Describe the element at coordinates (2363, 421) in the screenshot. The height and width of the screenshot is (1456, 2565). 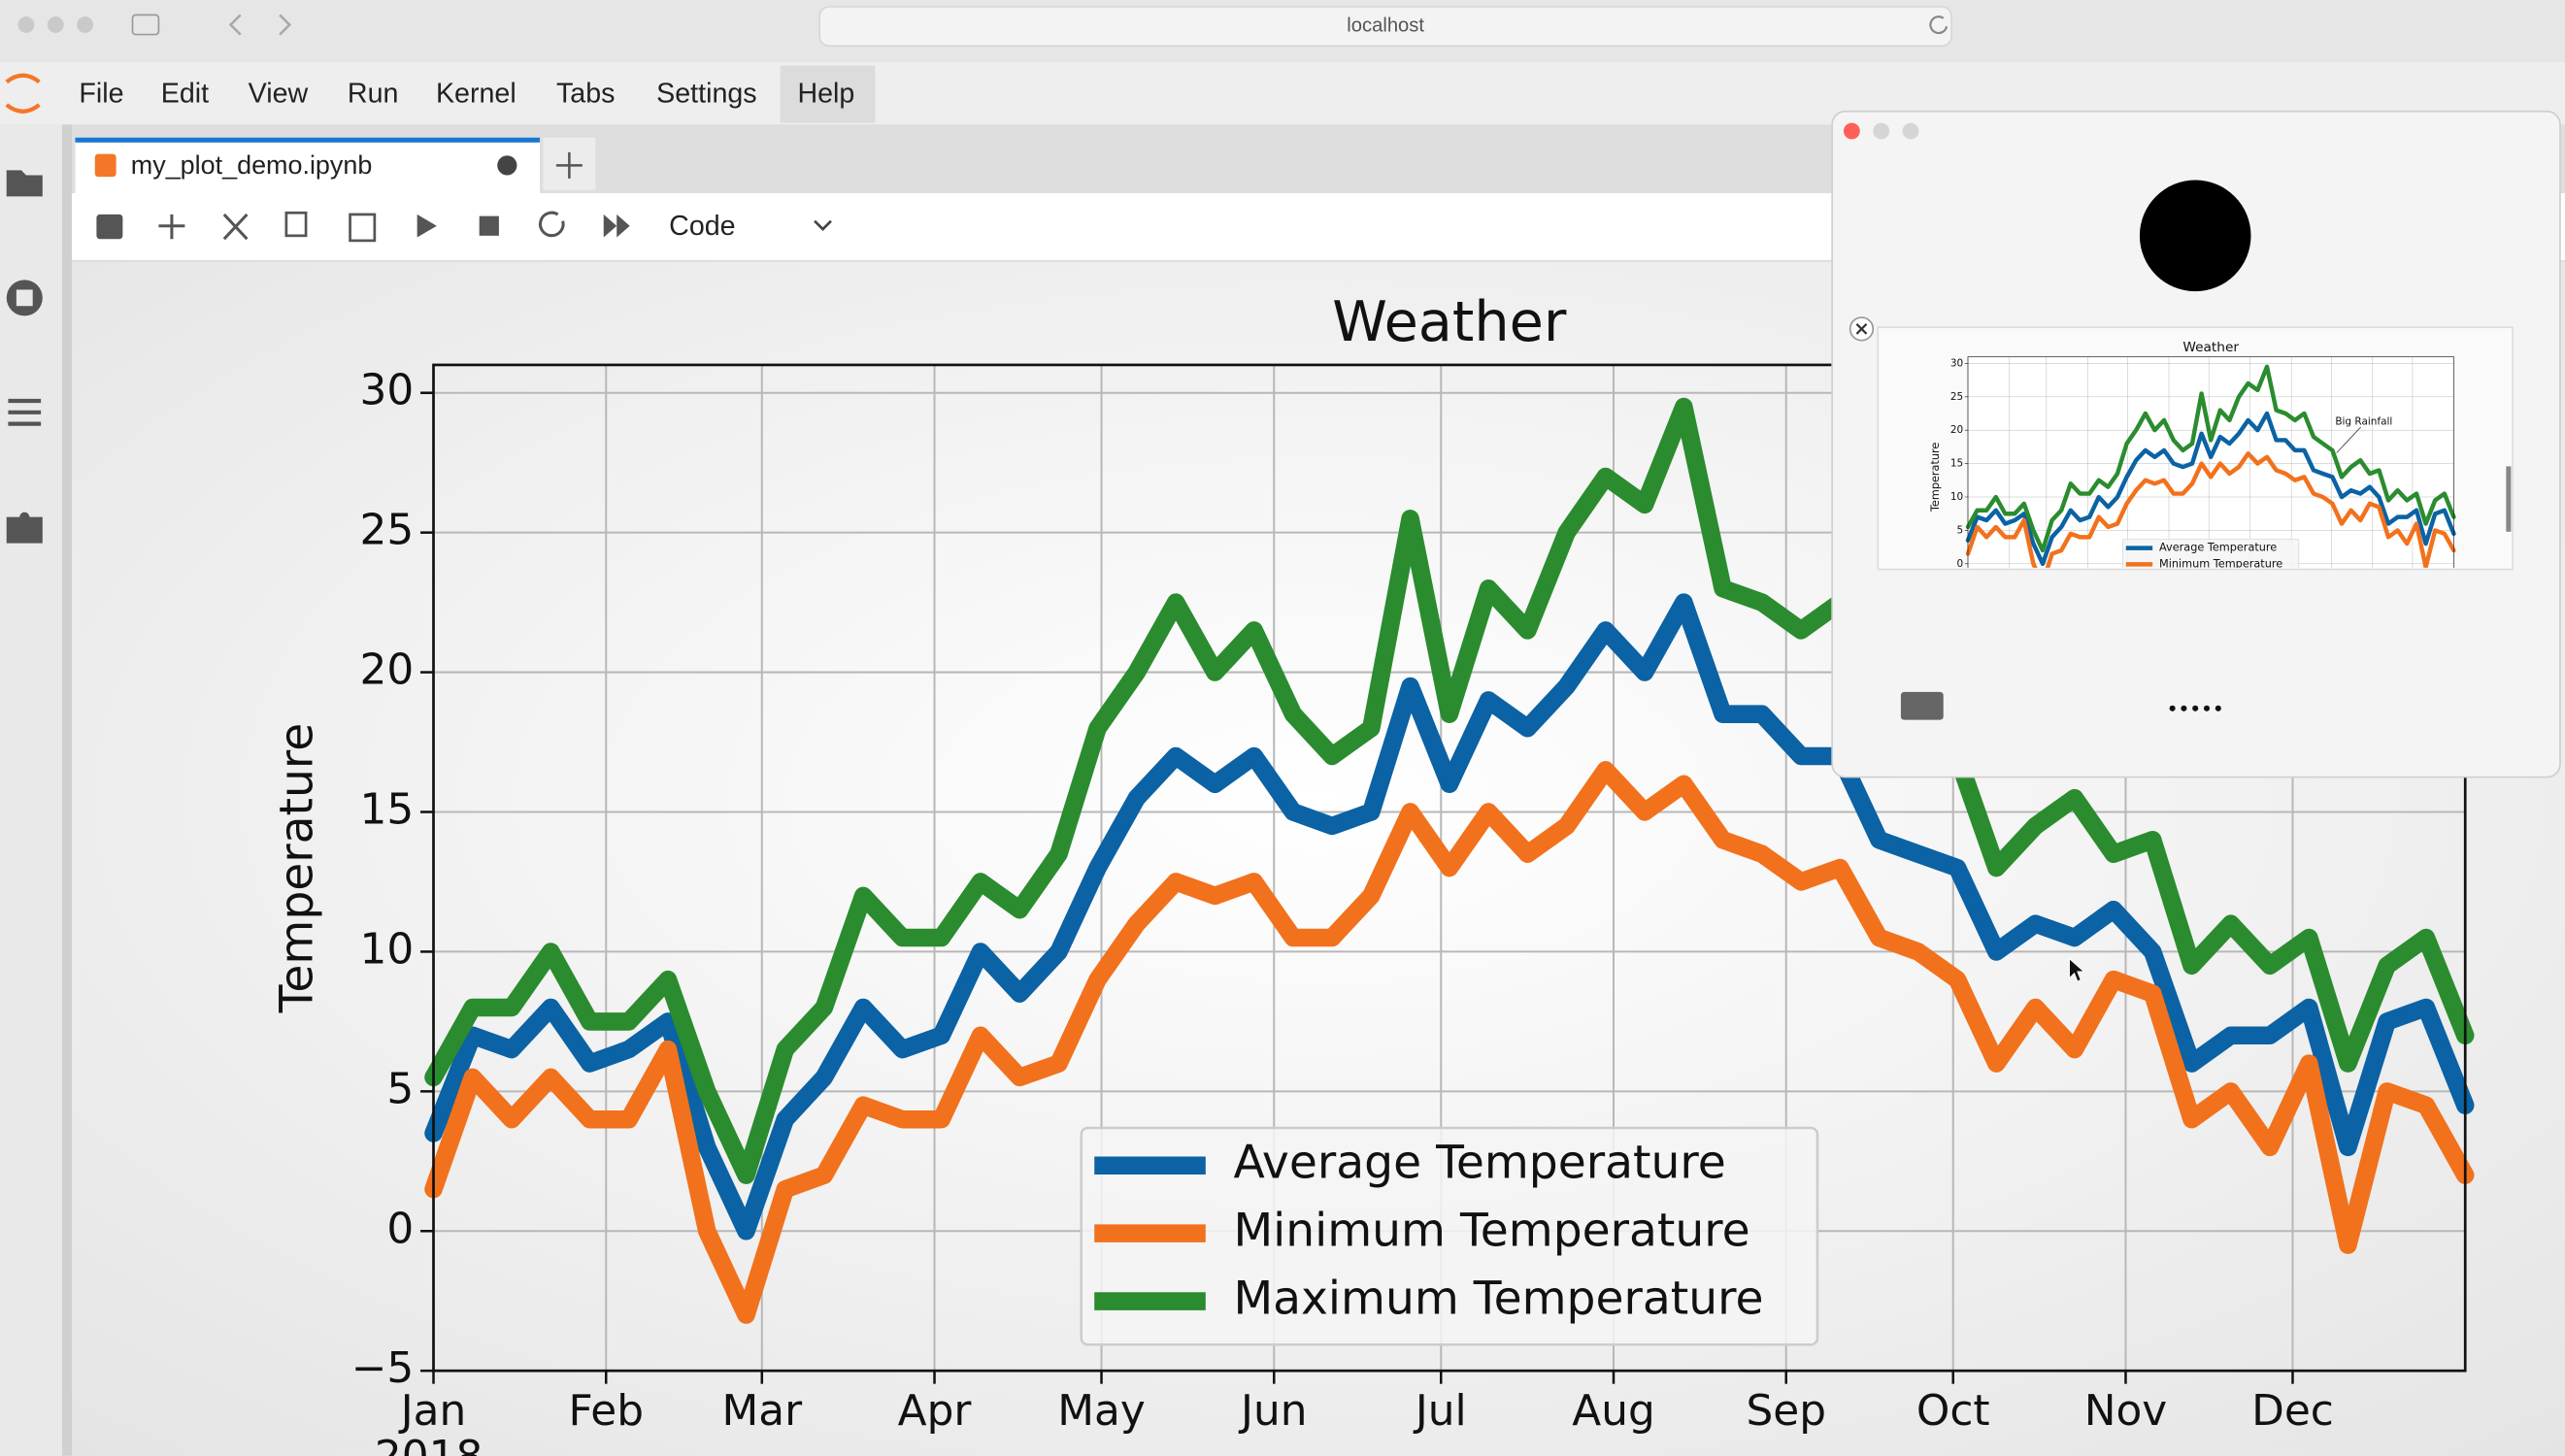
I see `annotation: Big Rainfall` at that location.